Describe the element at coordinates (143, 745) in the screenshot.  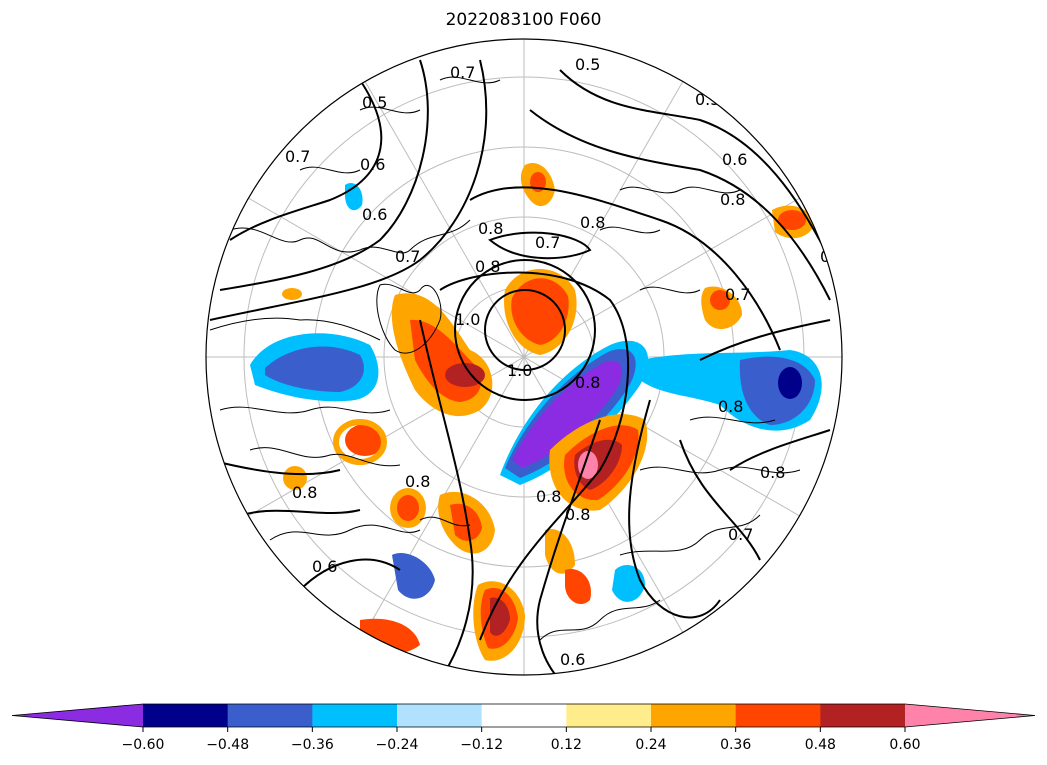
I see `colorbar-tick-label: −0.60` at that location.